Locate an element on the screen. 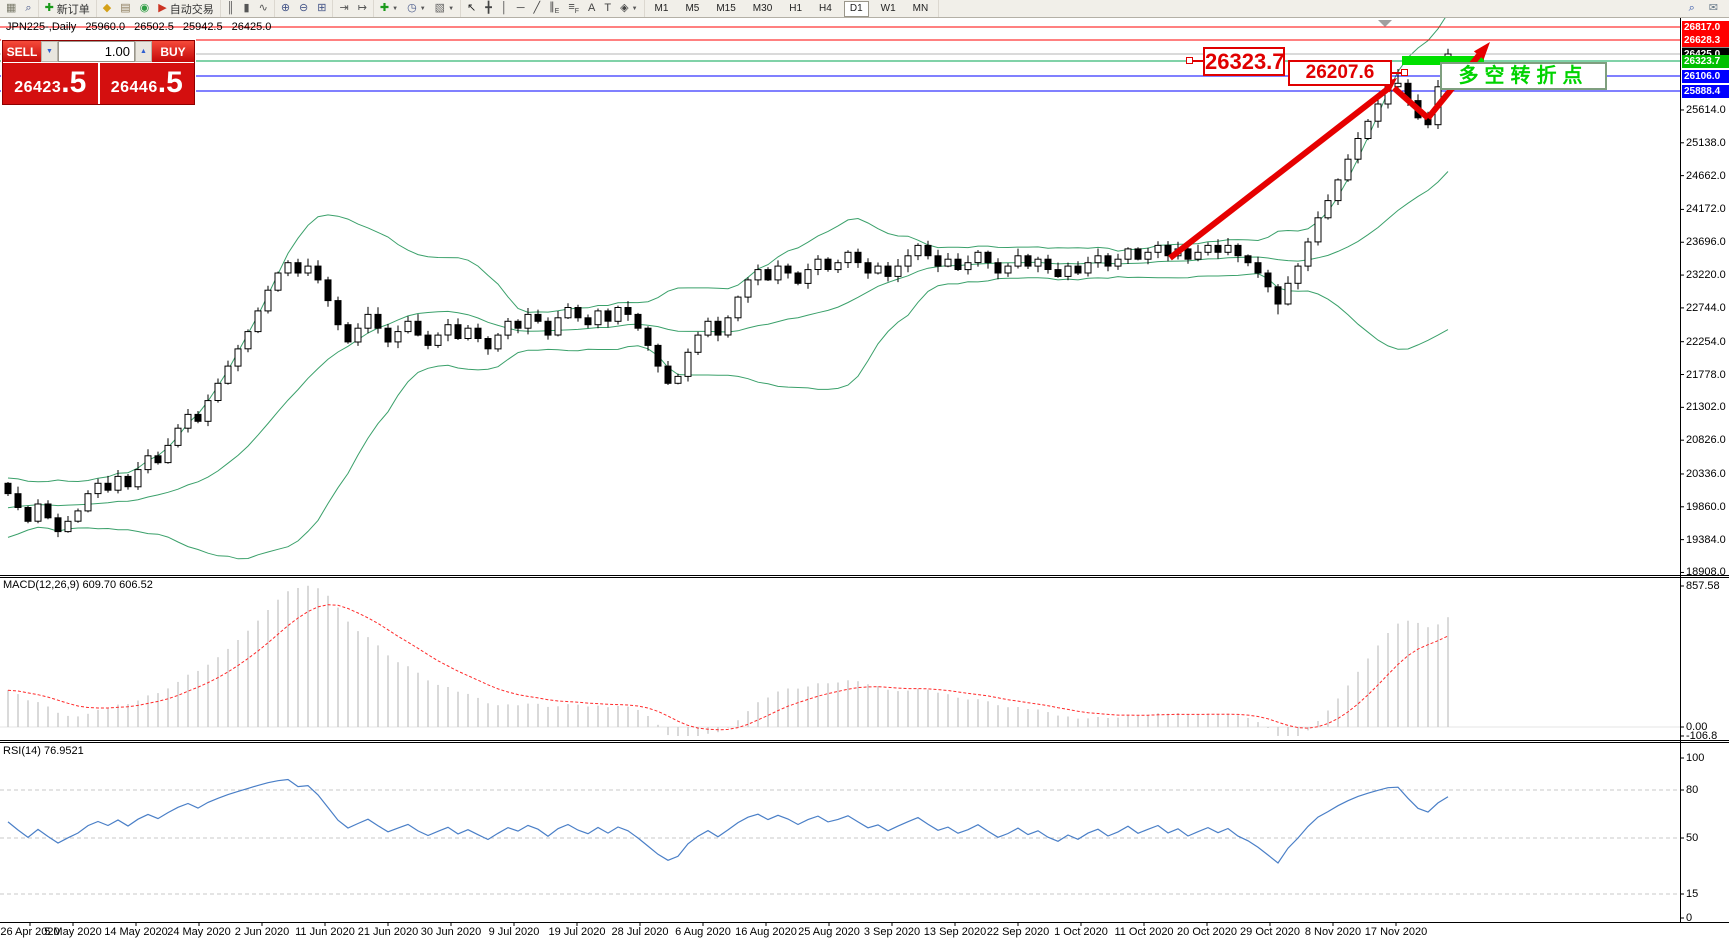  channel-tool-button: ∥E is located at coordinates (554, 8).